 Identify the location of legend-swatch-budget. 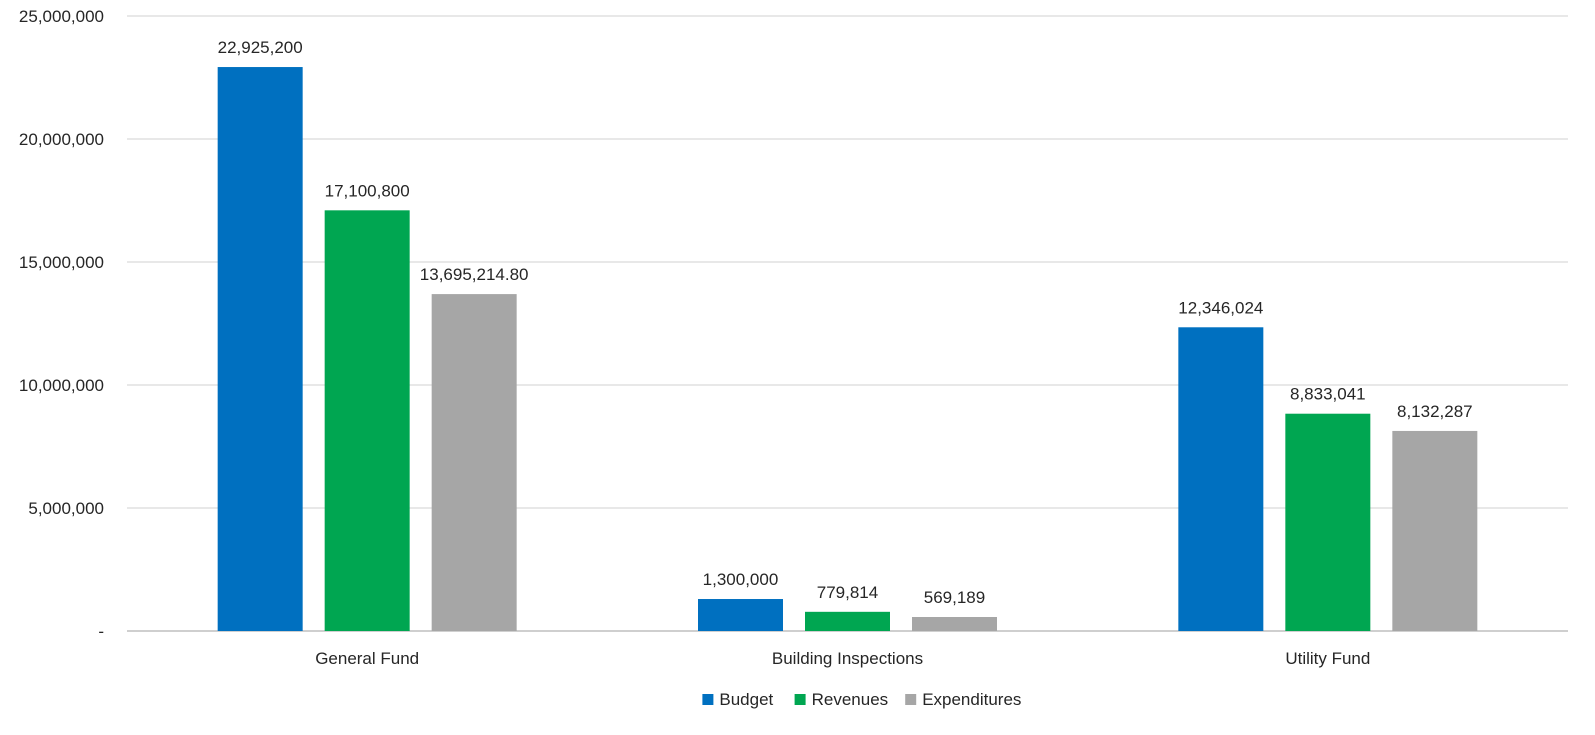
(708, 699).